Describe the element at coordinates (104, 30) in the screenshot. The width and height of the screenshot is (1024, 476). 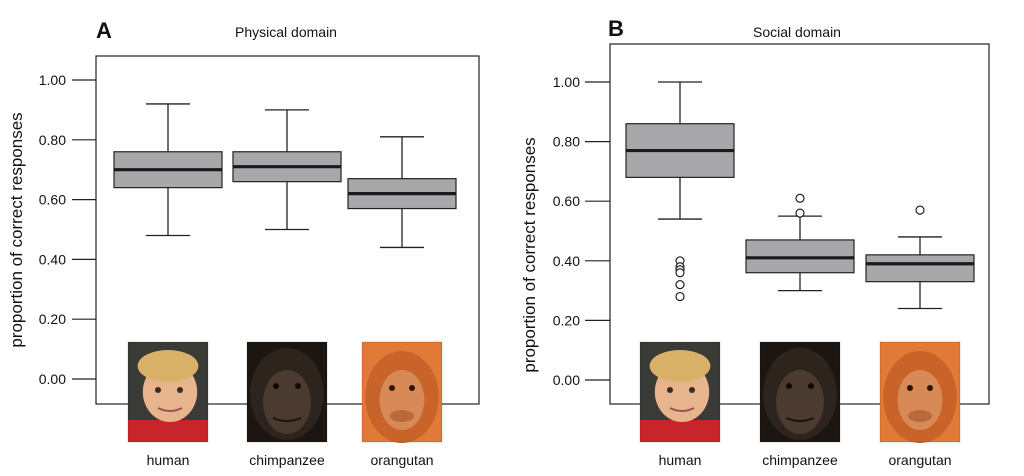
I see `panel-letter: A` at that location.